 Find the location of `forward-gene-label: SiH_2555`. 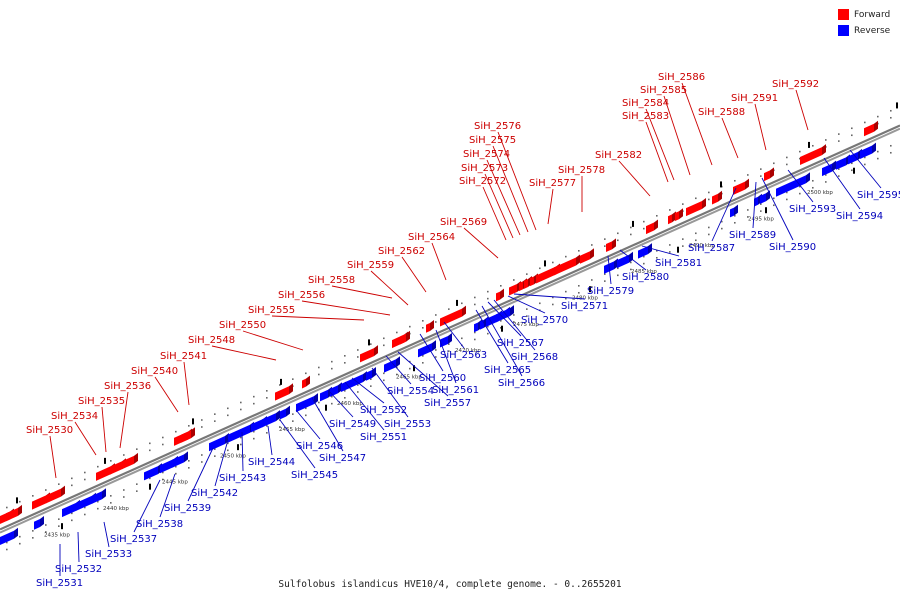

forward-gene-label: SiH_2555 is located at coordinates (271, 310).